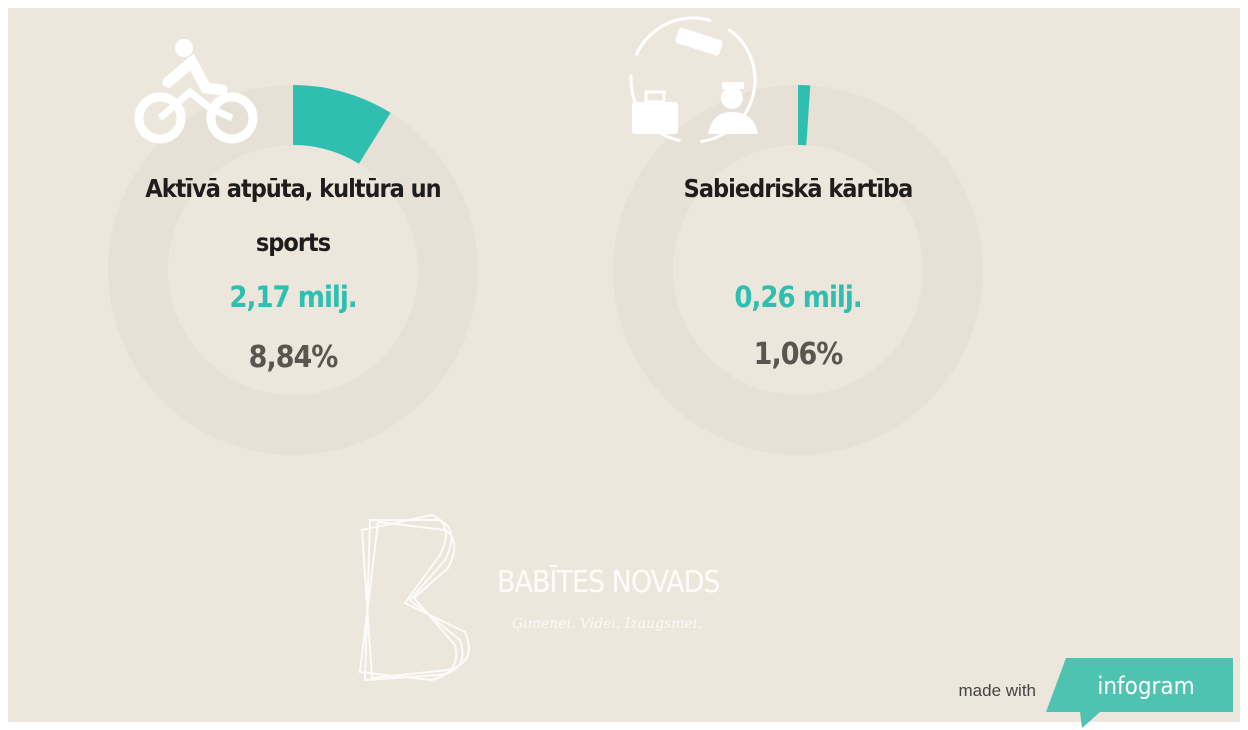 The height and width of the screenshot is (730, 1248). I want to click on donut-title: Aktīvā atpūta, kultūra un sports, so click(293, 215).